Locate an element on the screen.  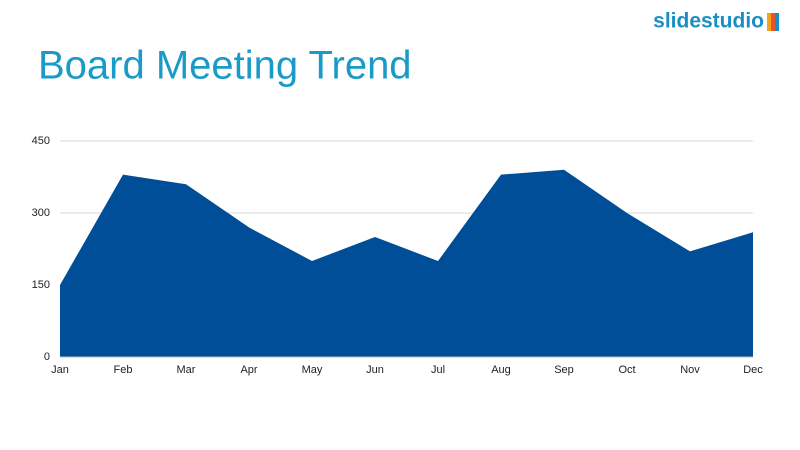
y-tick-label: 450 is located at coordinates (41, 141).